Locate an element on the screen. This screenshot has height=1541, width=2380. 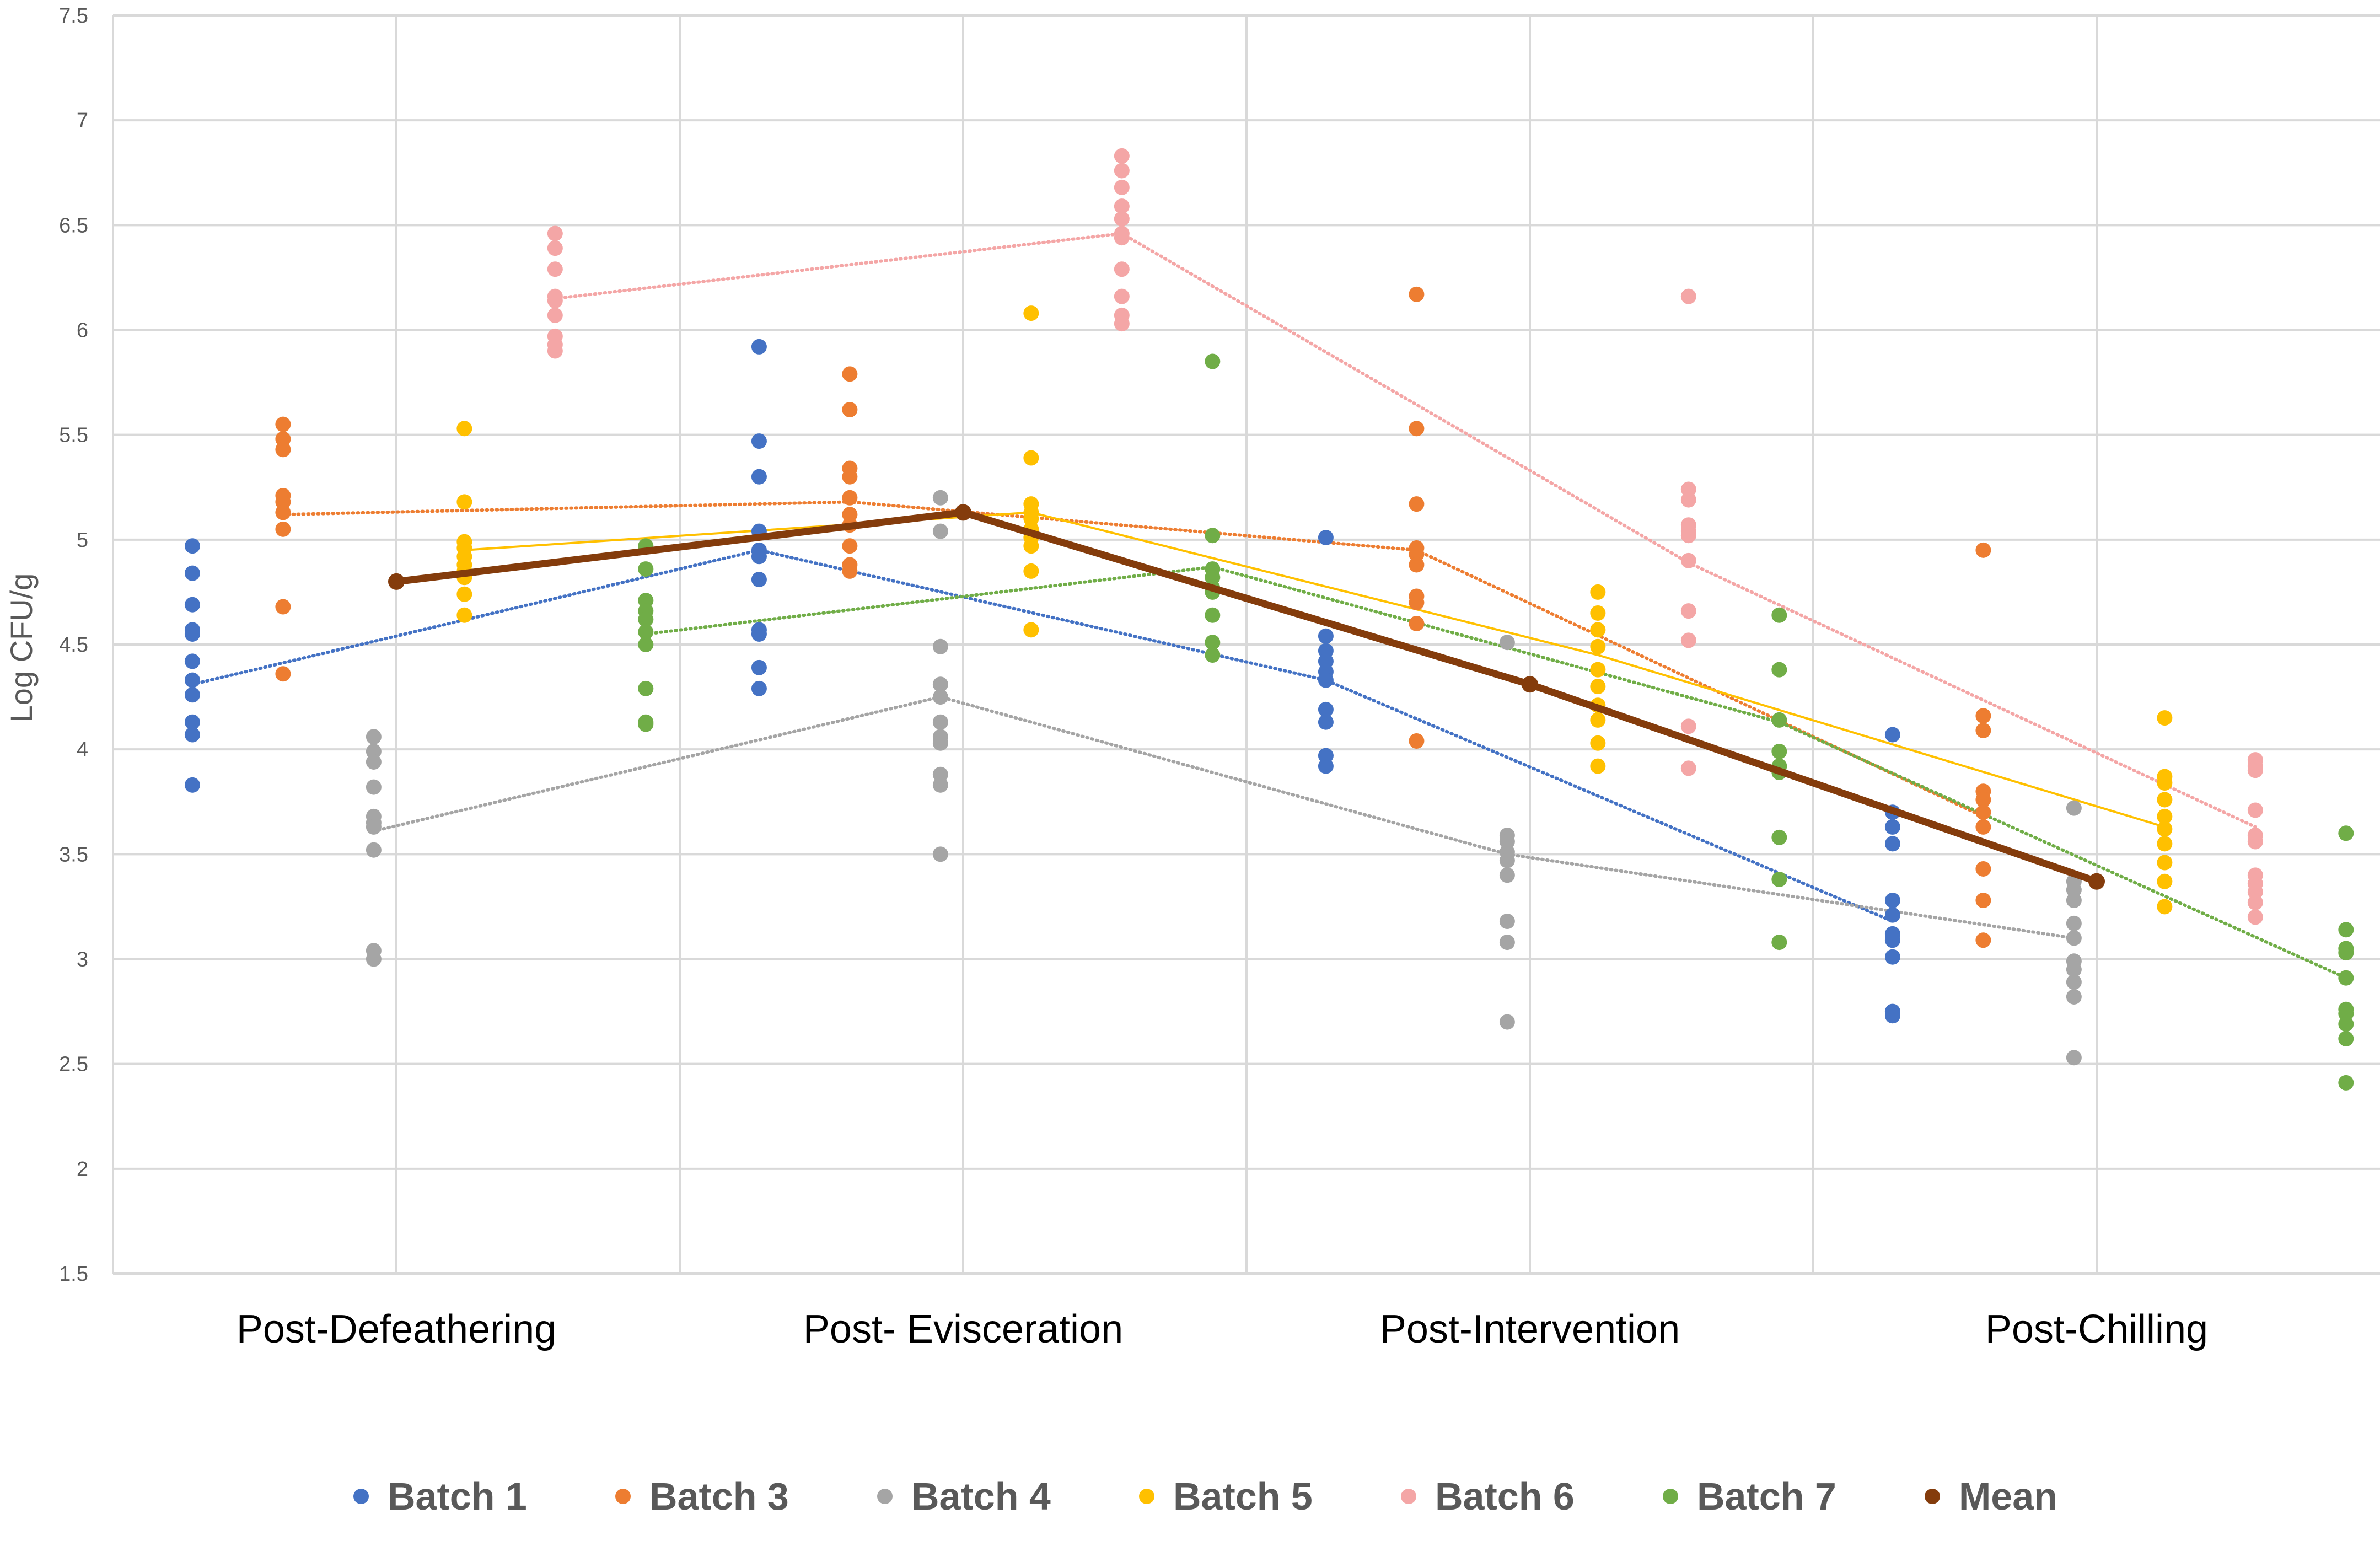
legend-label-batch-3: Batch 3 is located at coordinates (719, 1496).